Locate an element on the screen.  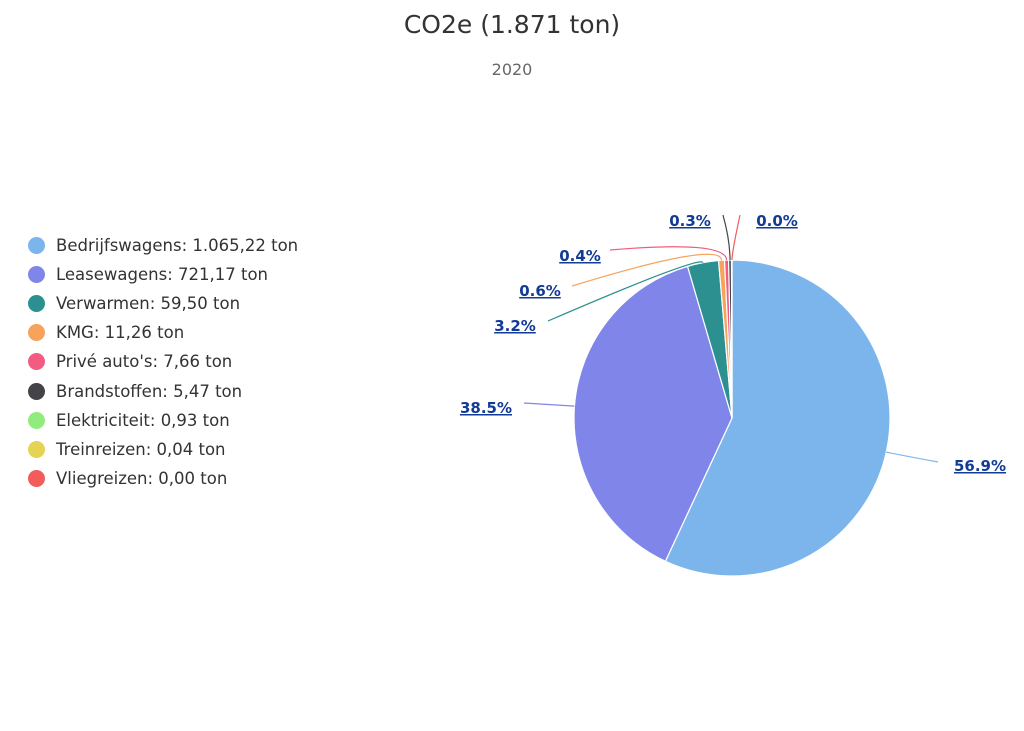
data-label-priv-auto-s: 0.4% is located at coordinates (580, 256).